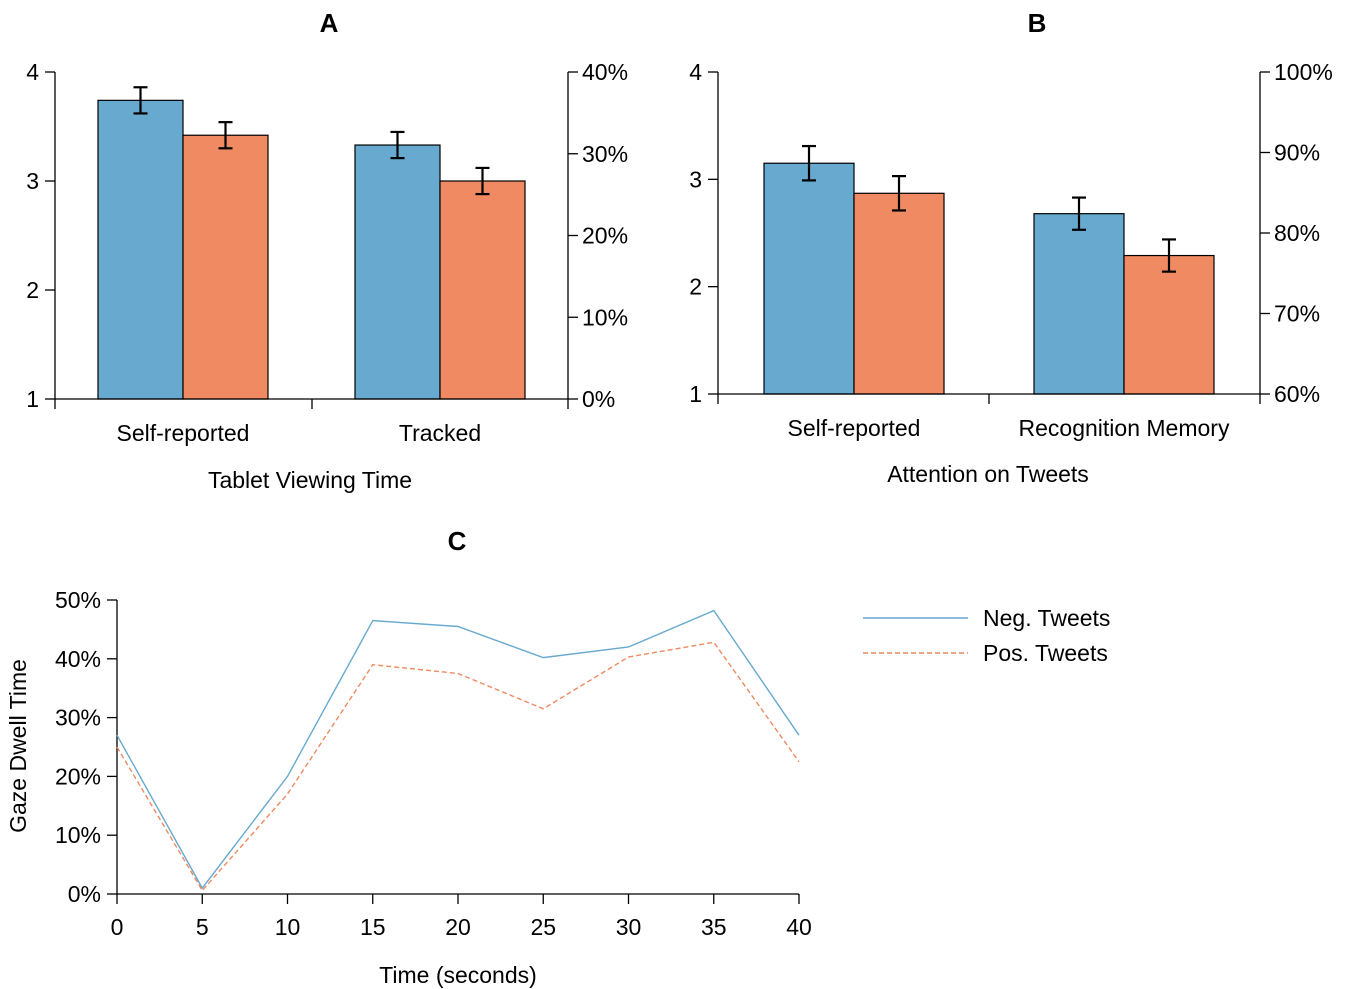  Describe the element at coordinates (1297, 394) in the screenshot. I see `panel-b-right-tick-label-0: 60%` at that location.